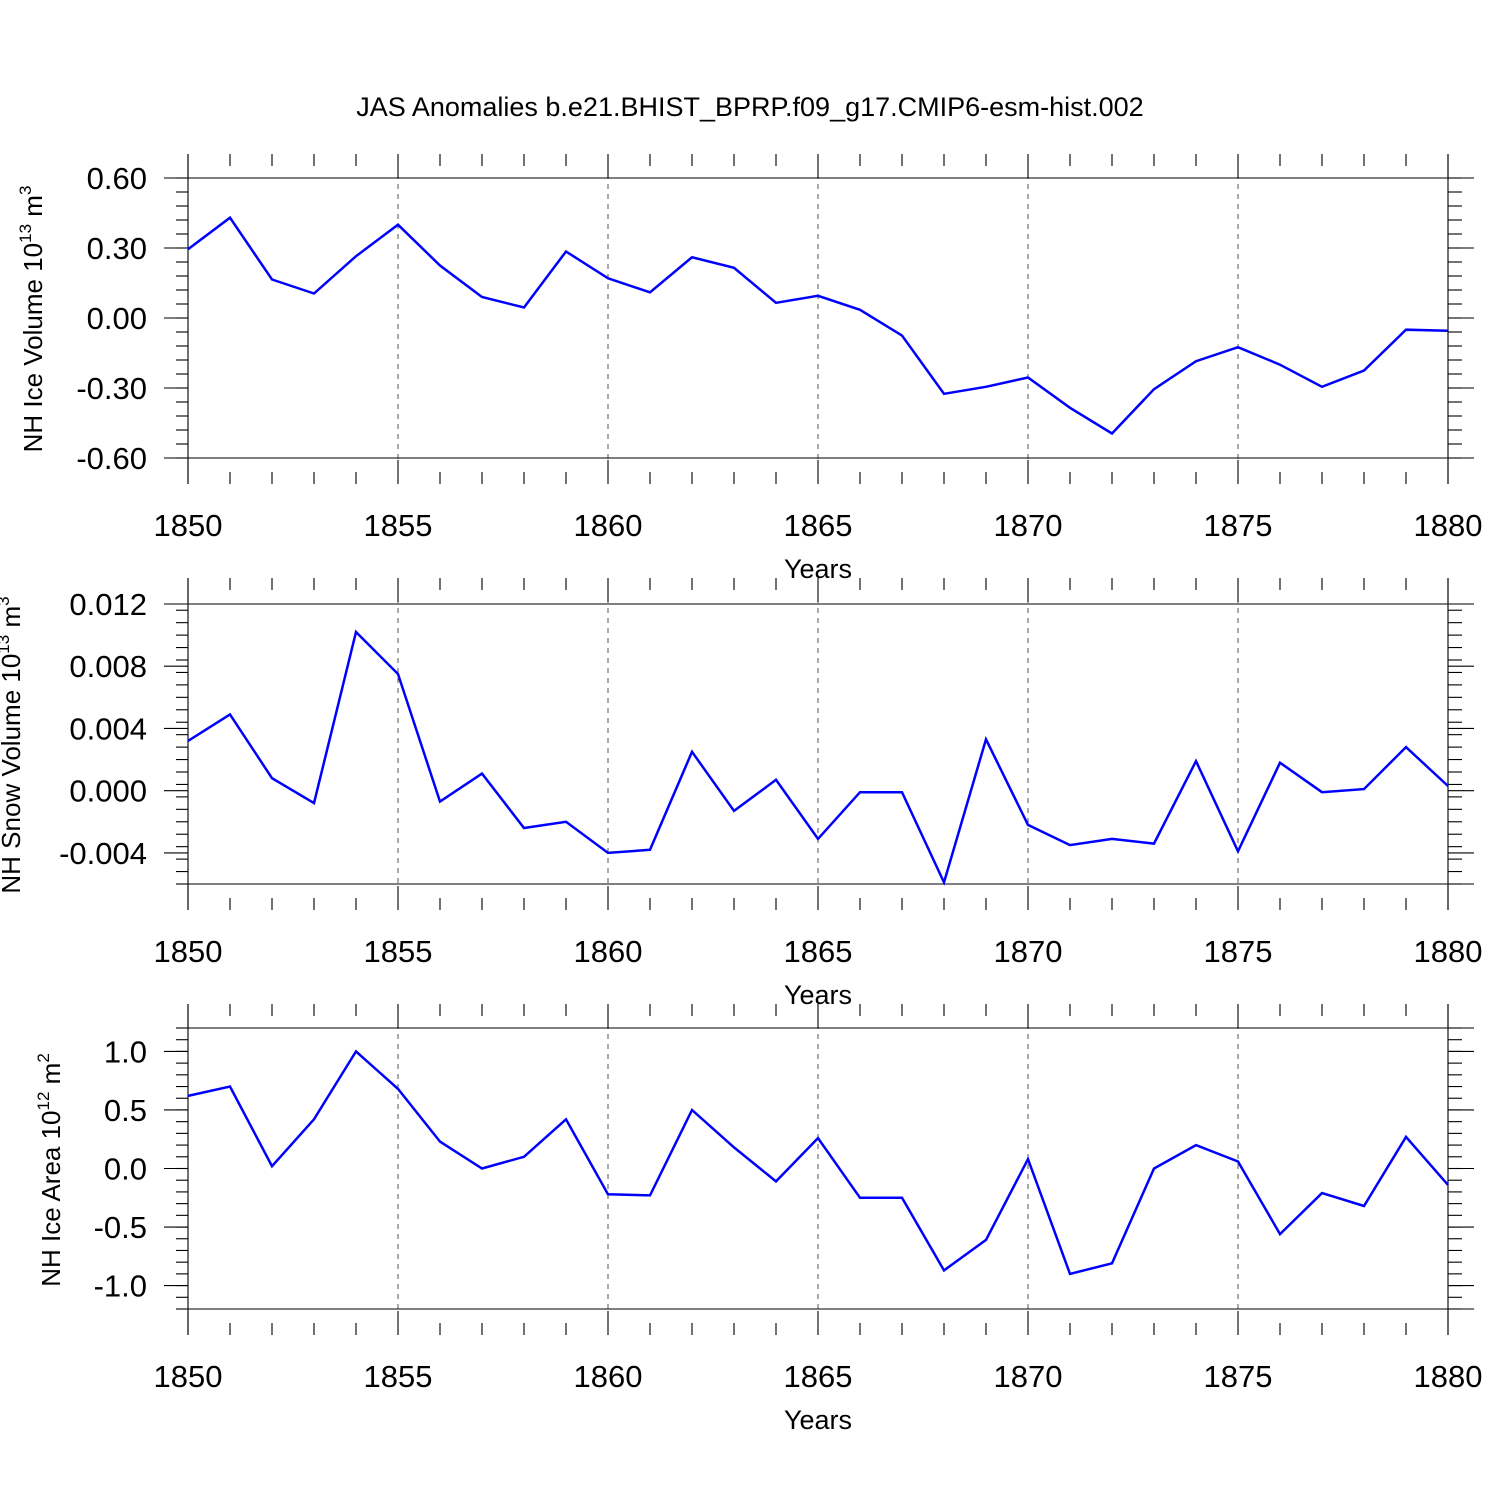  Describe the element at coordinates (33, 348) in the screenshot. I see `y-axis-label-part: NH Ice Volume 10` at that location.